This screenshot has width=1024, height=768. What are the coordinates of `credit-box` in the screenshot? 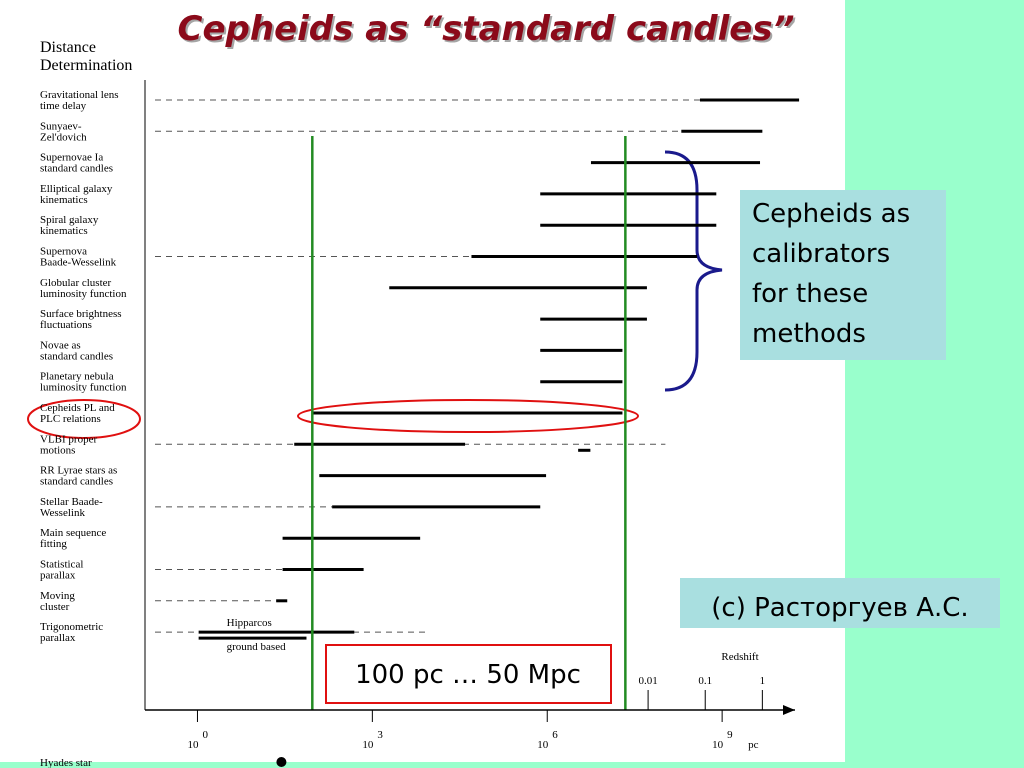 It's located at (840, 603).